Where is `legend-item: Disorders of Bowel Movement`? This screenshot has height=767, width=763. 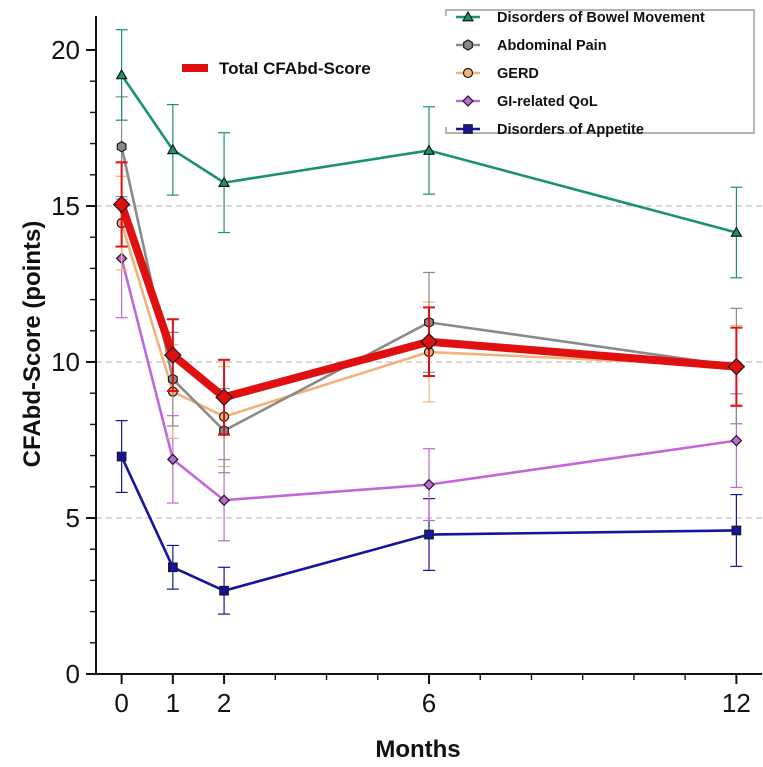 legend-item: Disorders of Bowel Movement is located at coordinates (580, 18).